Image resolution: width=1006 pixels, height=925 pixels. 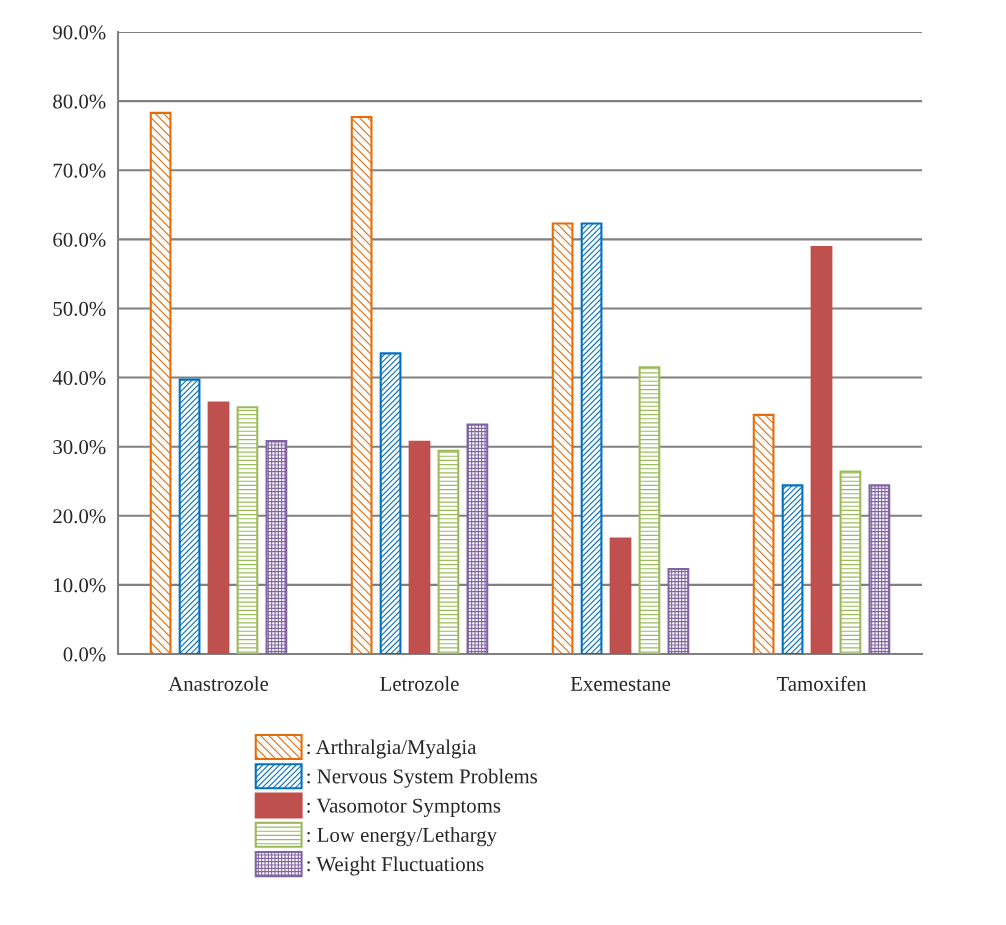 I want to click on legend-label: : Vasomotor Symptoms, so click(x=404, y=807).